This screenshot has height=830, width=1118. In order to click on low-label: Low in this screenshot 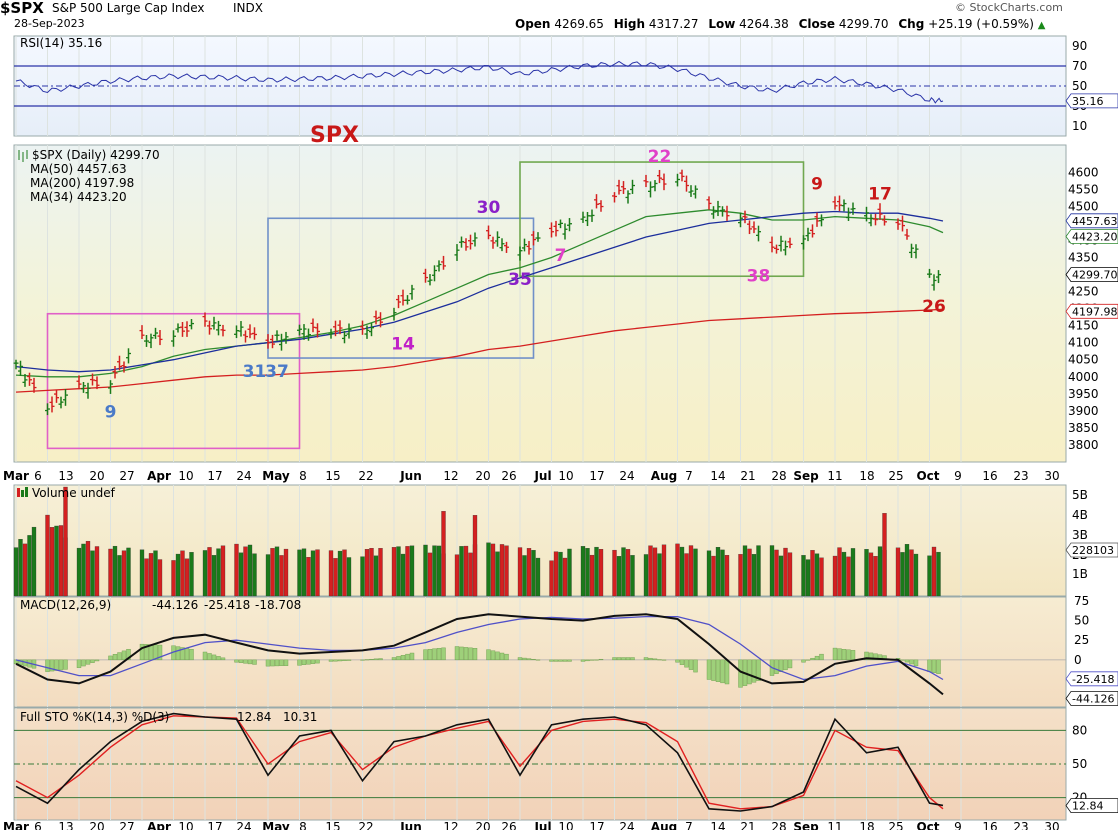, I will do `click(722, 24)`.